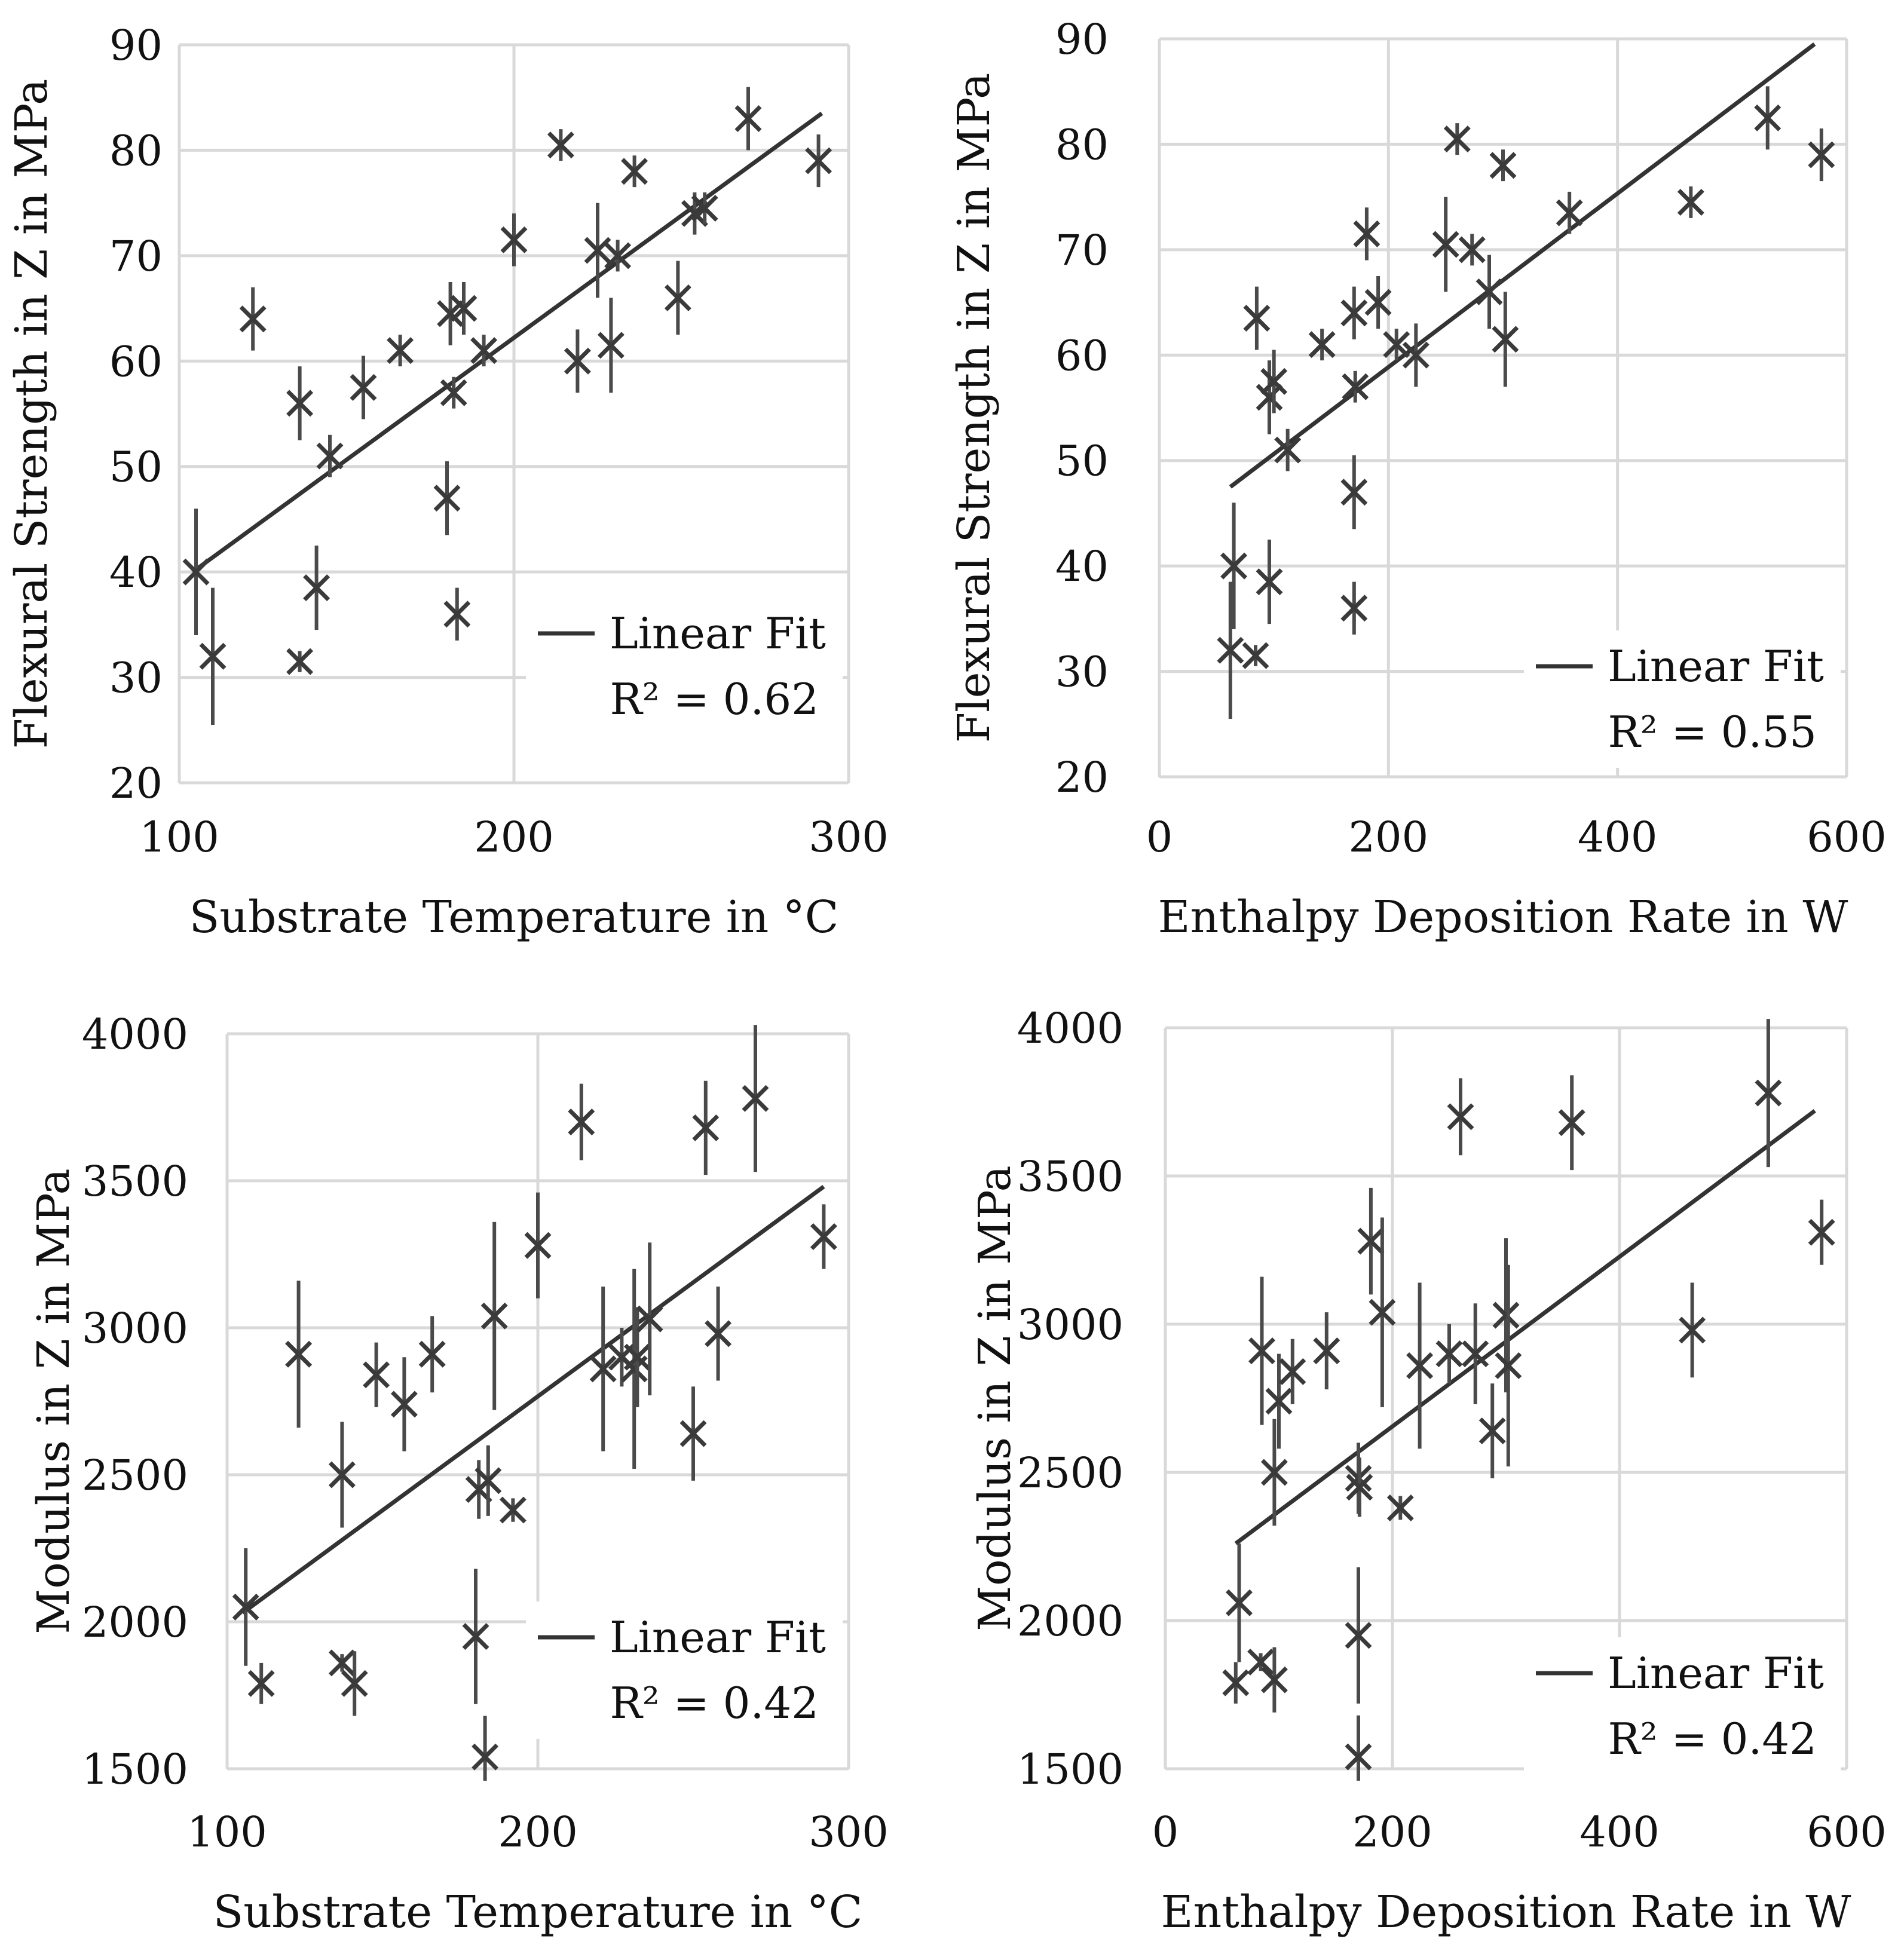 The width and height of the screenshot is (1904, 1954). Describe the element at coordinates (714, 699) in the screenshot. I see `r-squared-label: R² = 0.62` at that location.